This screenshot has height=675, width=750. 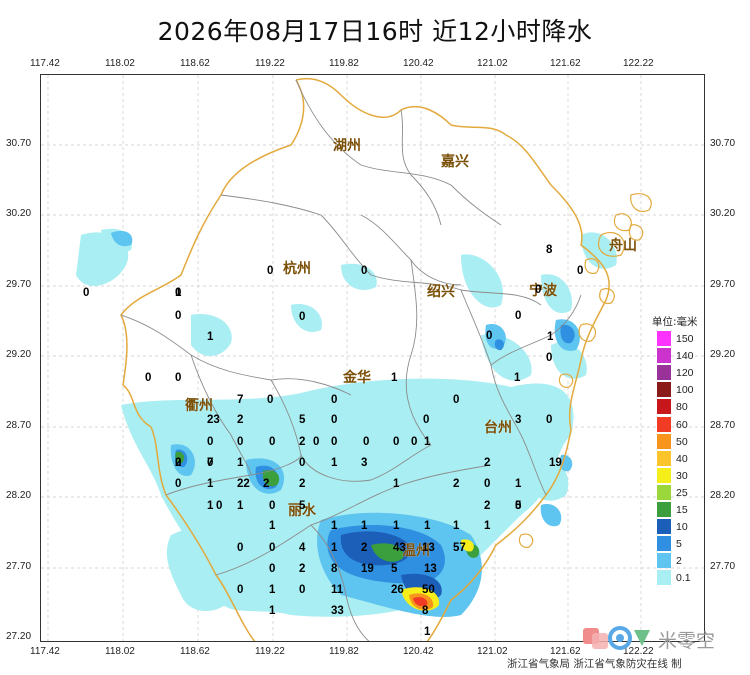 What do you see at coordinates (685, 458) in the screenshot?
I see `legend-level: 40` at bounding box center [685, 458].